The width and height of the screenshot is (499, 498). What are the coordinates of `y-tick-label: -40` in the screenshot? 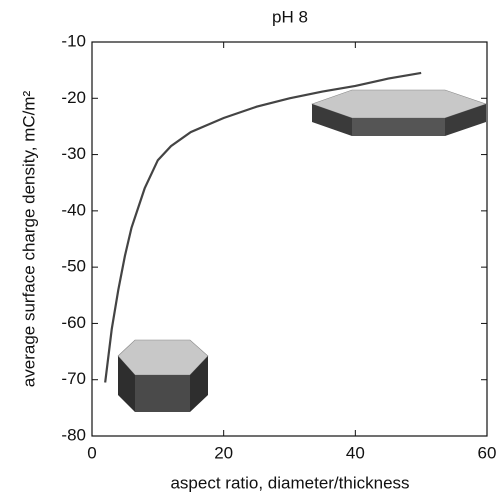 It's located at (73, 209).